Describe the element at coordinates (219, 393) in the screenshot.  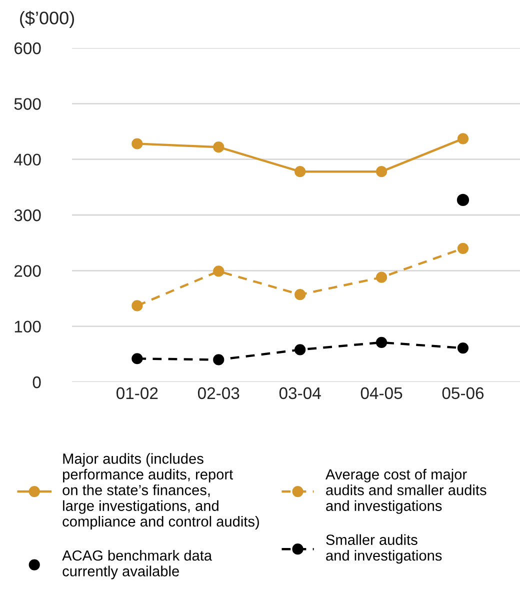
I see `x-tick-label: 02-03` at that location.